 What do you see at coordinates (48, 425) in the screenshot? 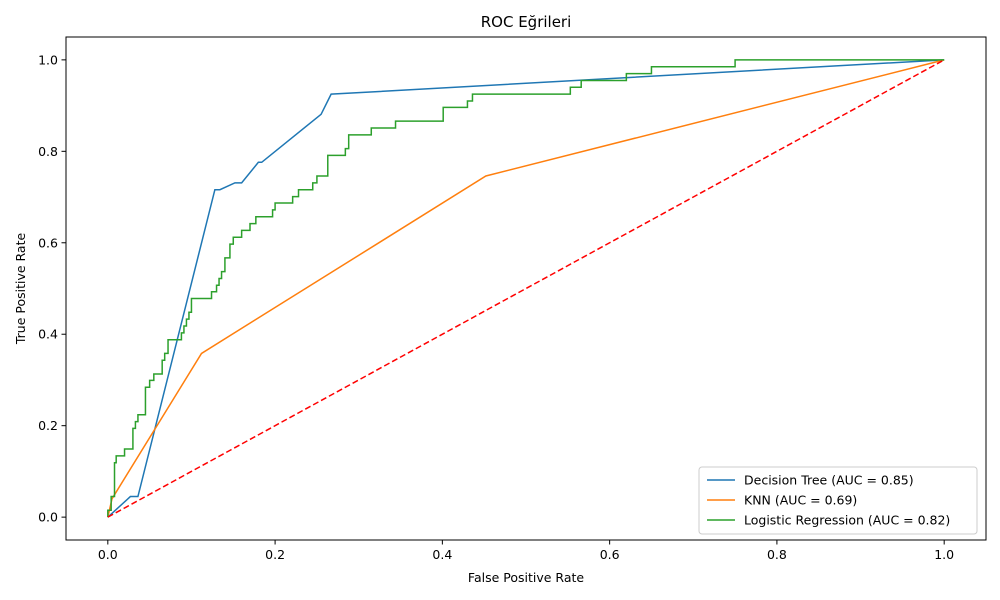
I see `y-tick-label: 0.2` at bounding box center [48, 425].